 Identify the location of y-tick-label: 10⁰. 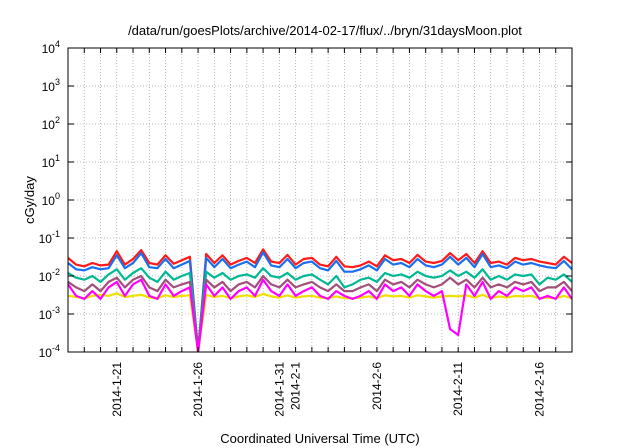
(51, 199).